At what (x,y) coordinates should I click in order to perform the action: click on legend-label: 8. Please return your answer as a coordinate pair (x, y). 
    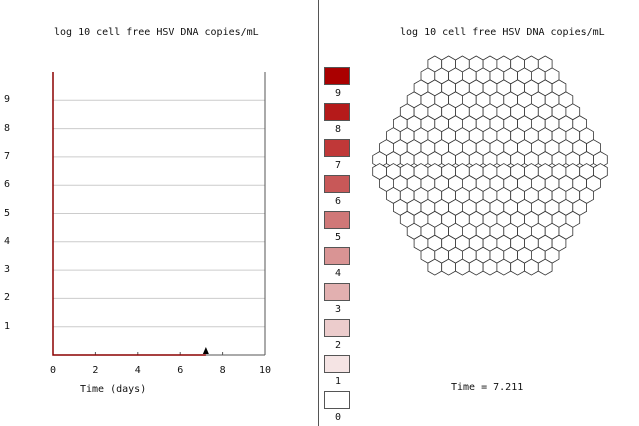
    Looking at the image, I should click on (338, 129).